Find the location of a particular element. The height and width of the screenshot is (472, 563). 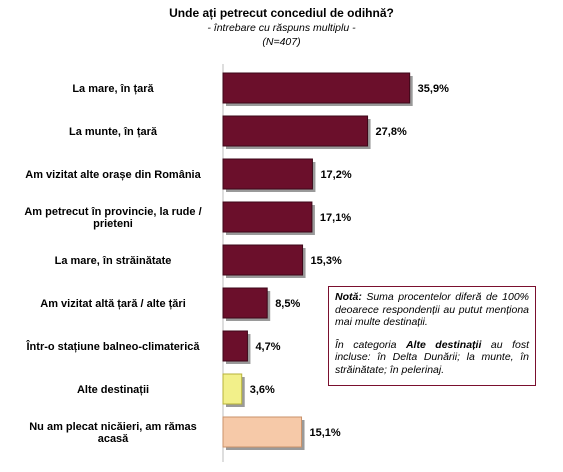

chart-subtitle: - întrebare cu răspuns multiplu - is located at coordinates (281, 28).